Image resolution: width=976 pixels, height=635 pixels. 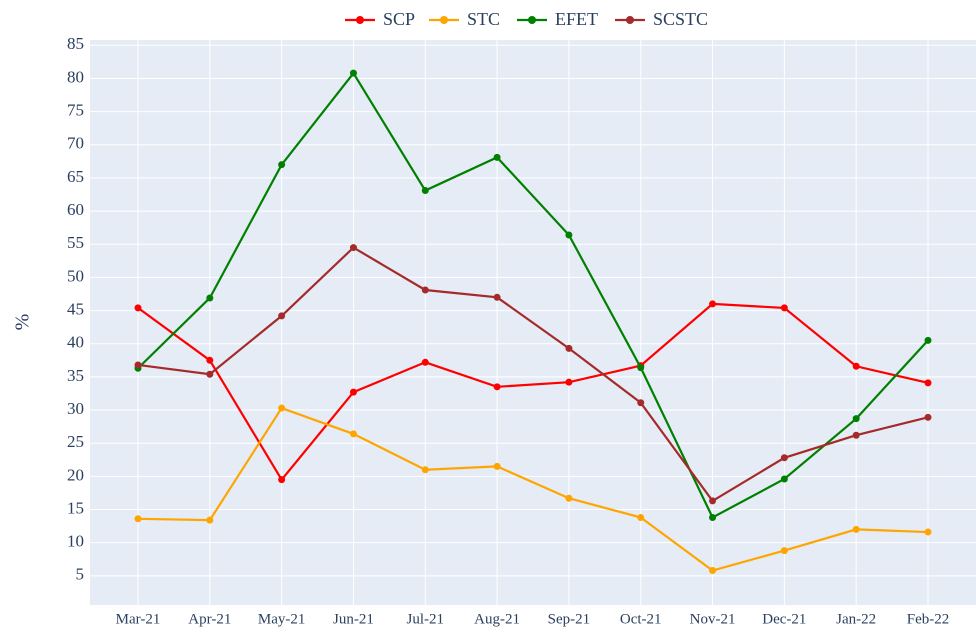 I want to click on y-tick-label: 15, so click(x=75, y=507).